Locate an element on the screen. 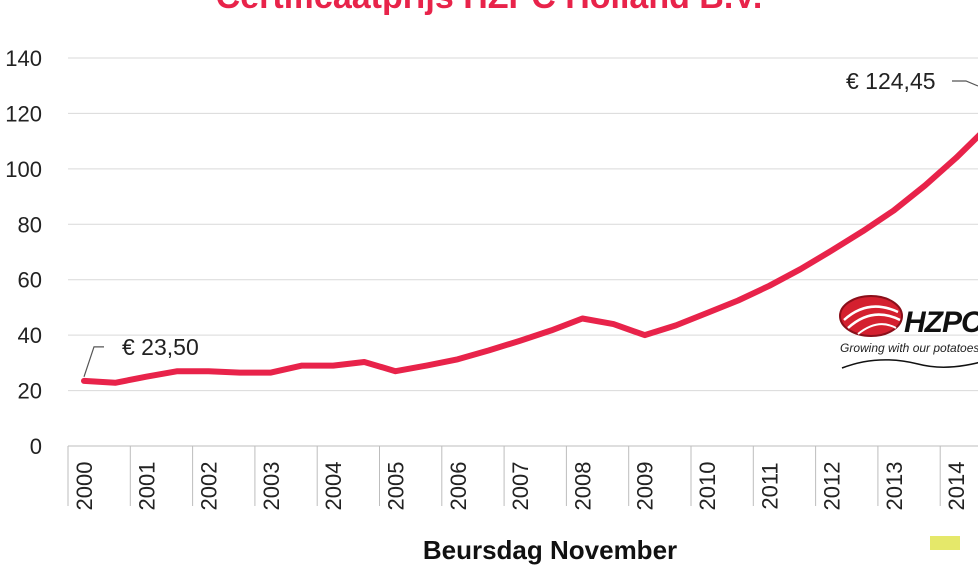  x-tick-label: 2004 is located at coordinates (333, 486).